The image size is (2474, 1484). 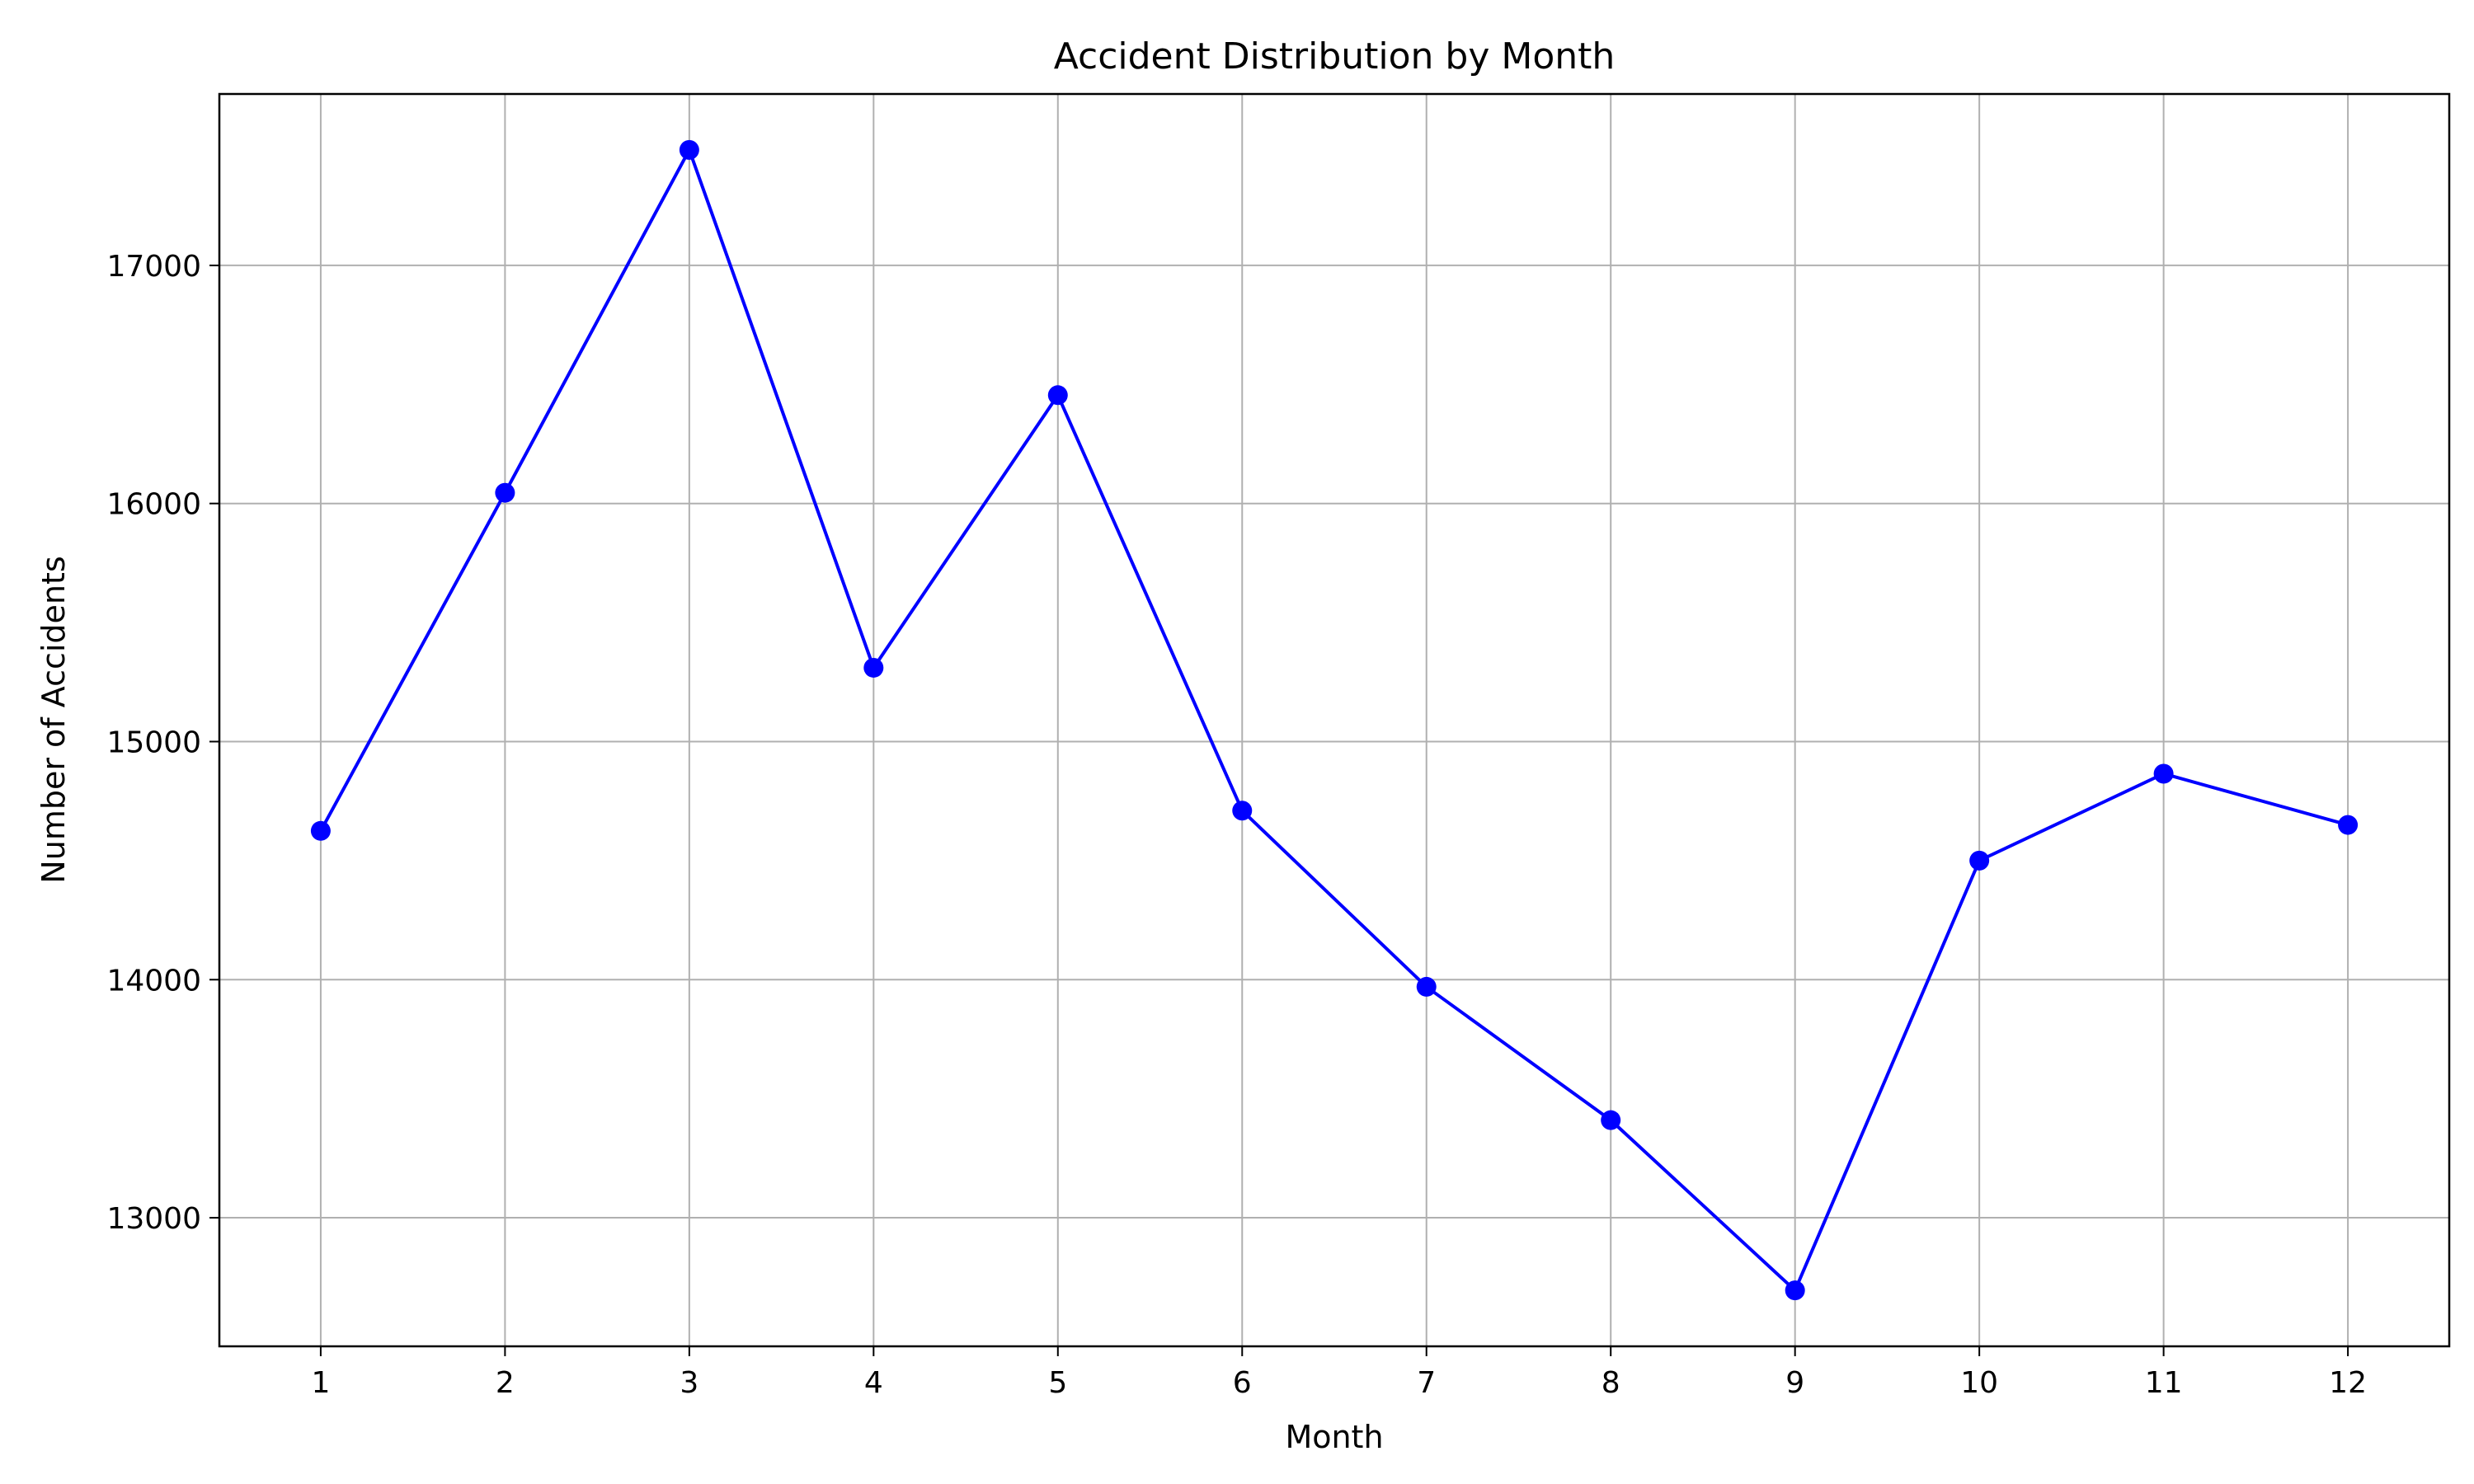 What do you see at coordinates (1794, 1383) in the screenshot?
I see `x-tick-label: 9` at bounding box center [1794, 1383].